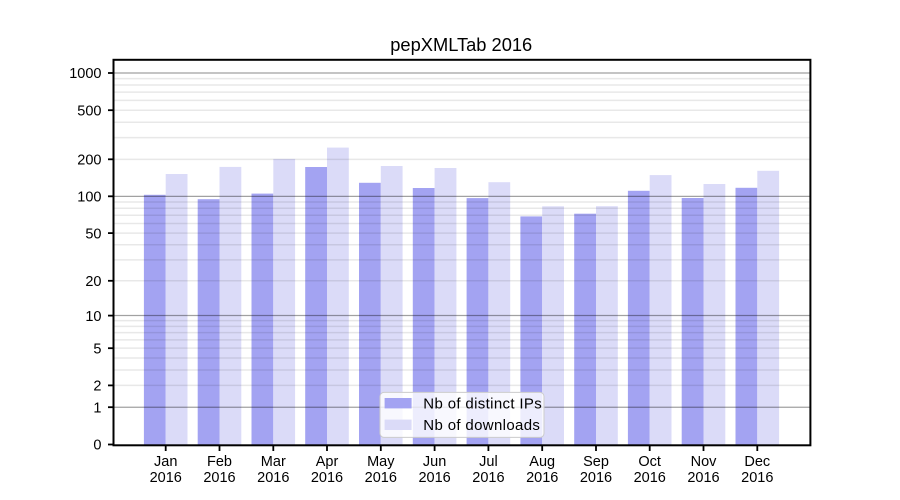  I want to click on svg-text: Jan, so click(165, 462).